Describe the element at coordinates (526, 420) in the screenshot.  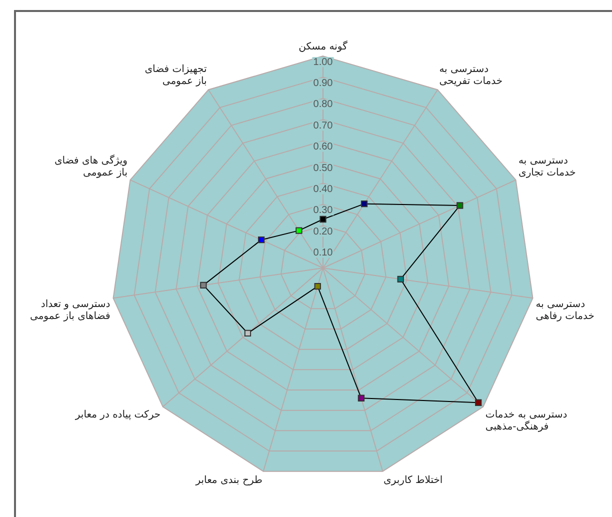
I see `spoke-label: دسترسی به خدمات فرهنگی-مذهبی` at that location.